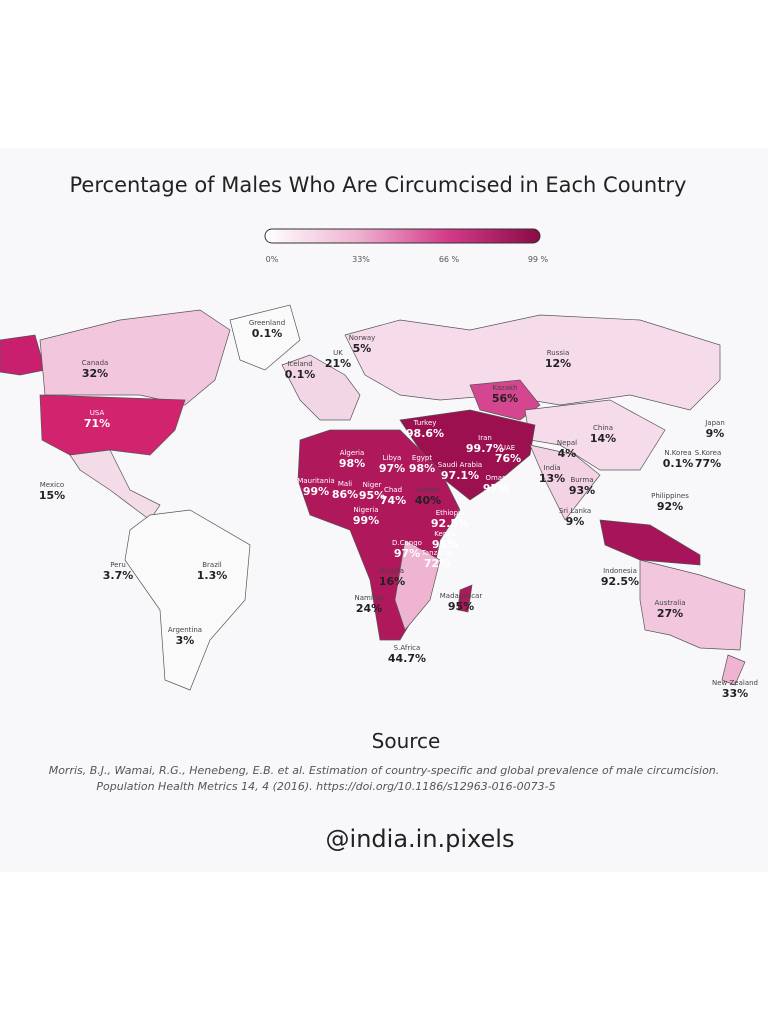 Image resolution: width=768 pixels, height=1024 pixels. I want to click on country-value: 15%, so click(52, 495).